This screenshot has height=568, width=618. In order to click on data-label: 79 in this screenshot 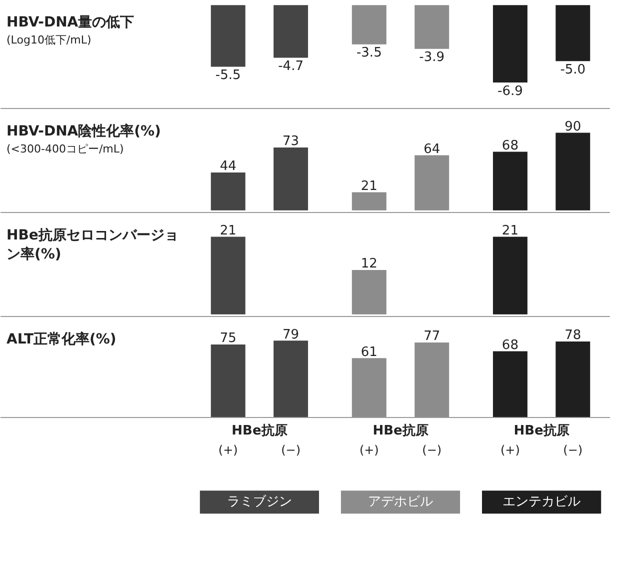, I will do `click(291, 334)`.